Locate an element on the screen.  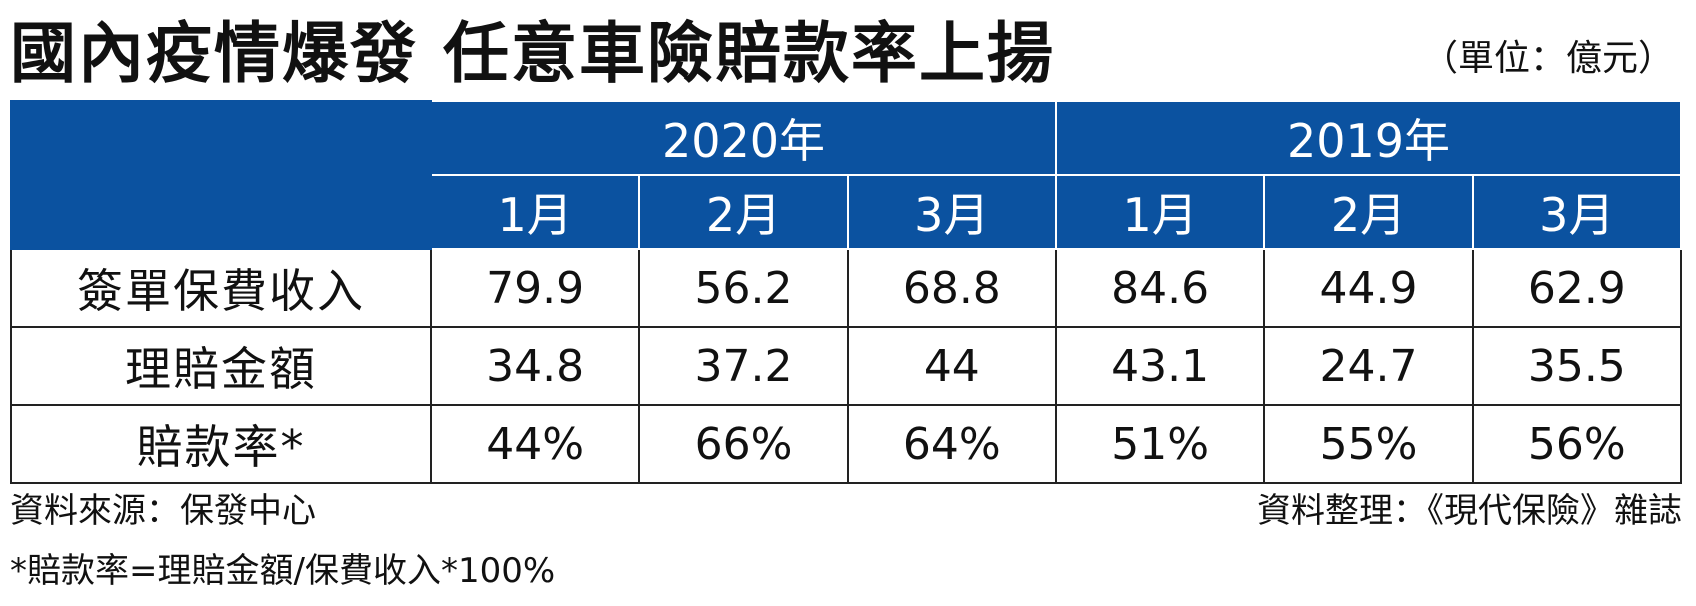
year-header-2020: 2020年 is located at coordinates (743, 138).